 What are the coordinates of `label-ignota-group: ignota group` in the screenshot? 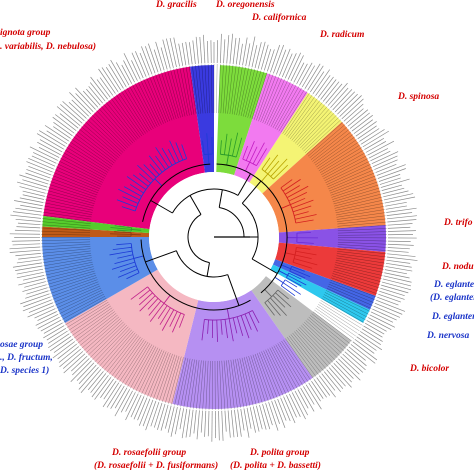 It's located at (25, 33).